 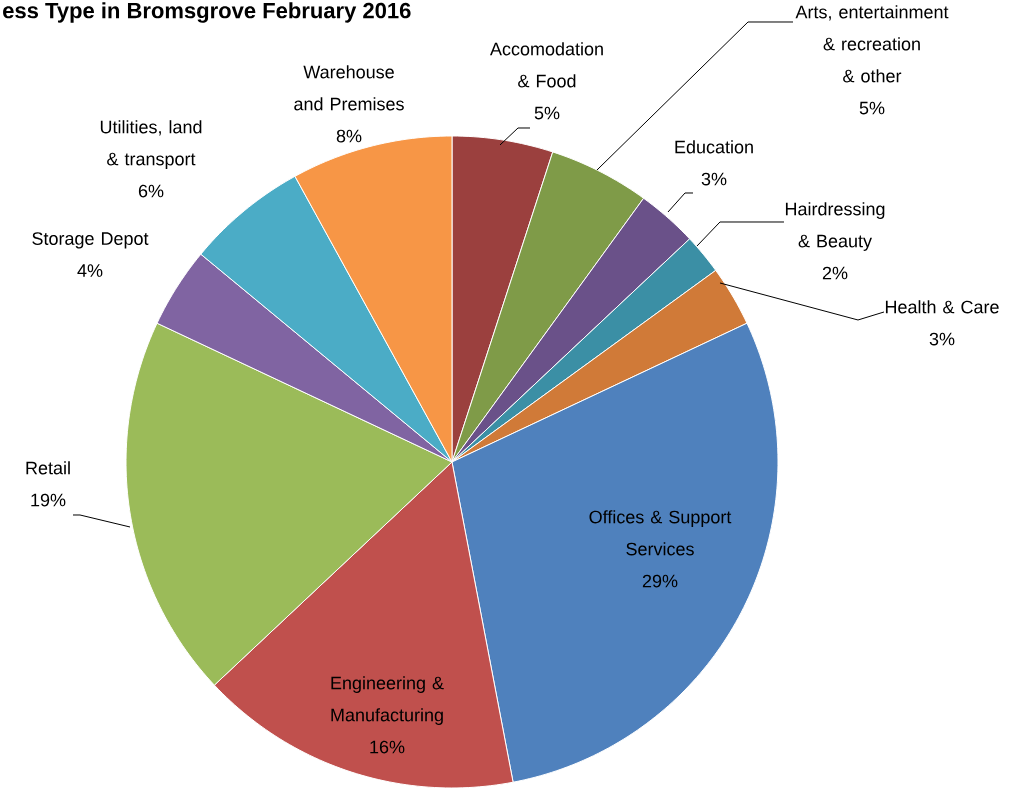 I want to click on slice-label: Engineering & Manufacturing, so click(x=387, y=700).